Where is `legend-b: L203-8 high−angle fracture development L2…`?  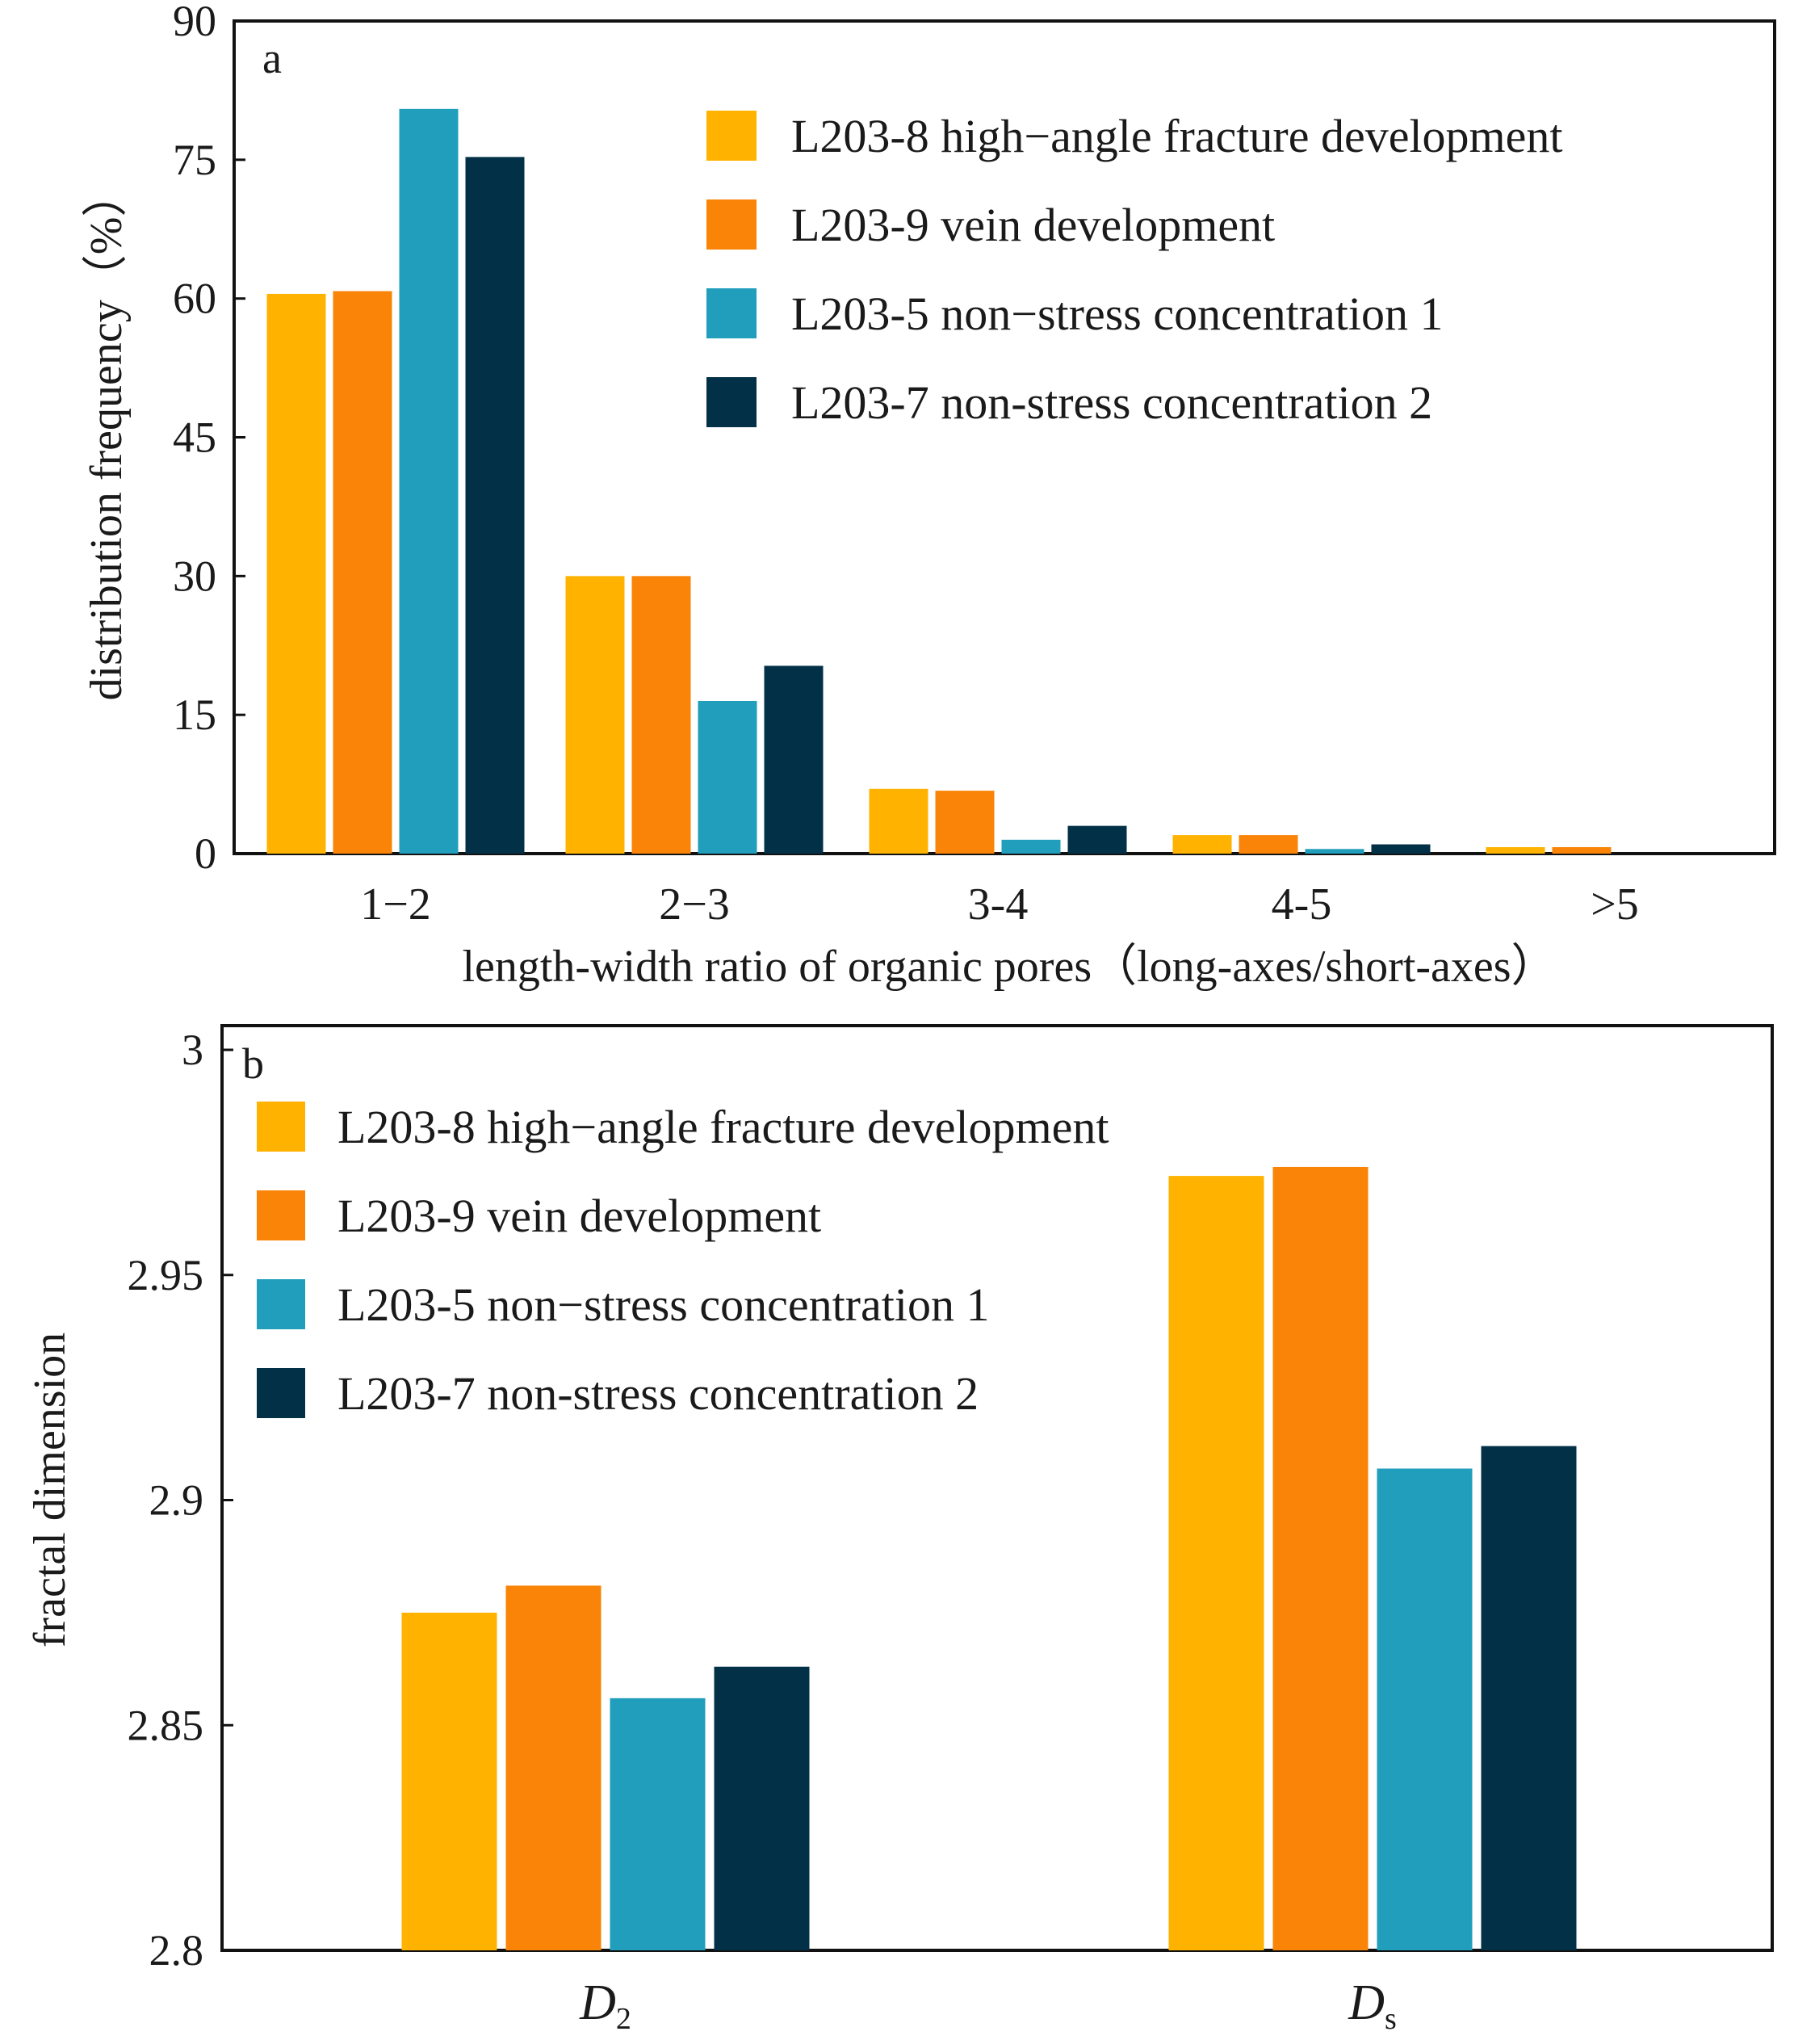
legend-b: L203-8 high−angle fracture development L2… is located at coordinates (683, 1260).